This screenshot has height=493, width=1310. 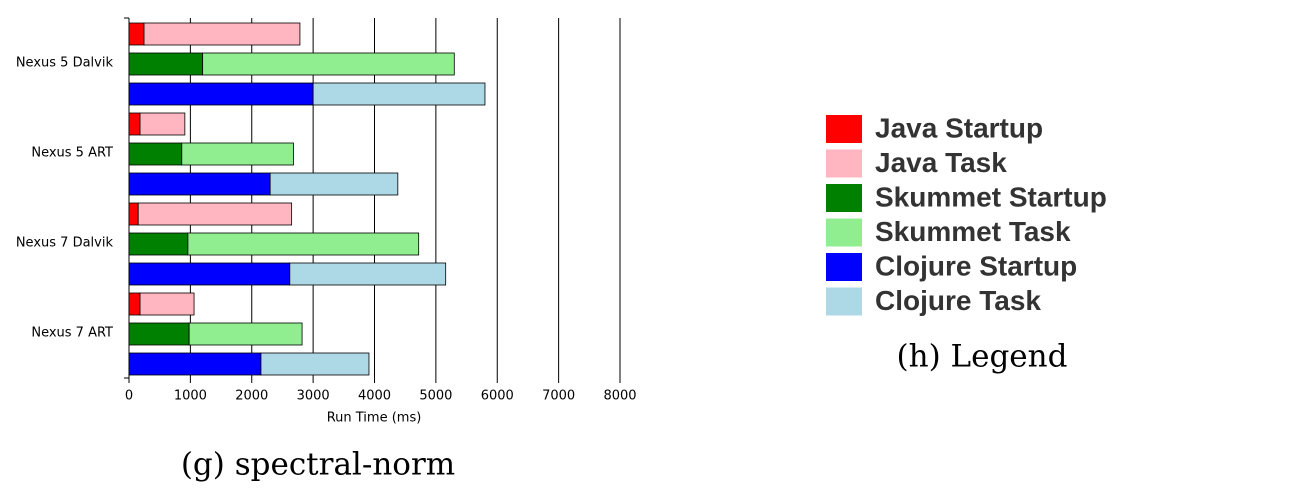 What do you see at coordinates (958, 300) in the screenshot?
I see `legend-label: Clojure Task` at bounding box center [958, 300].